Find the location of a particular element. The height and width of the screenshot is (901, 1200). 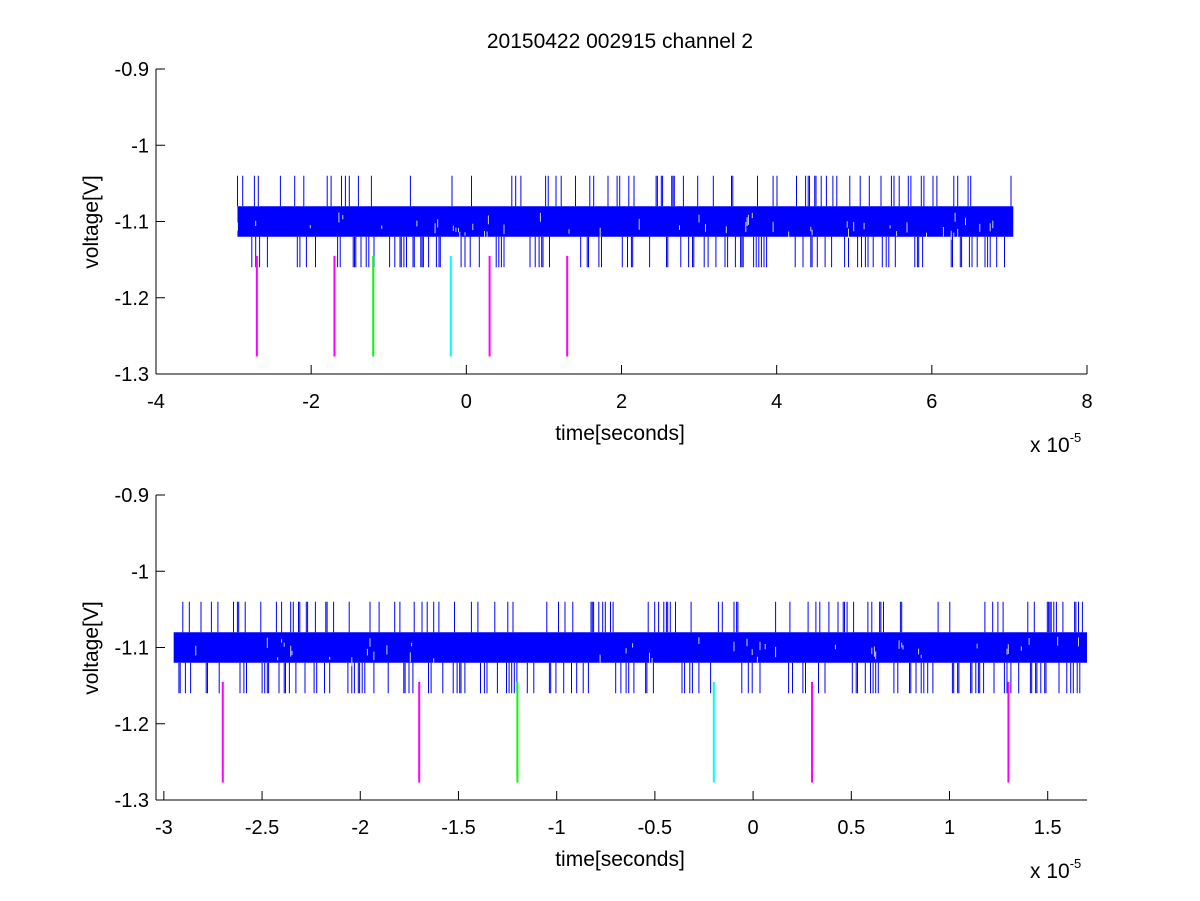

x-tick-label: 0.5 is located at coordinates (851, 828).